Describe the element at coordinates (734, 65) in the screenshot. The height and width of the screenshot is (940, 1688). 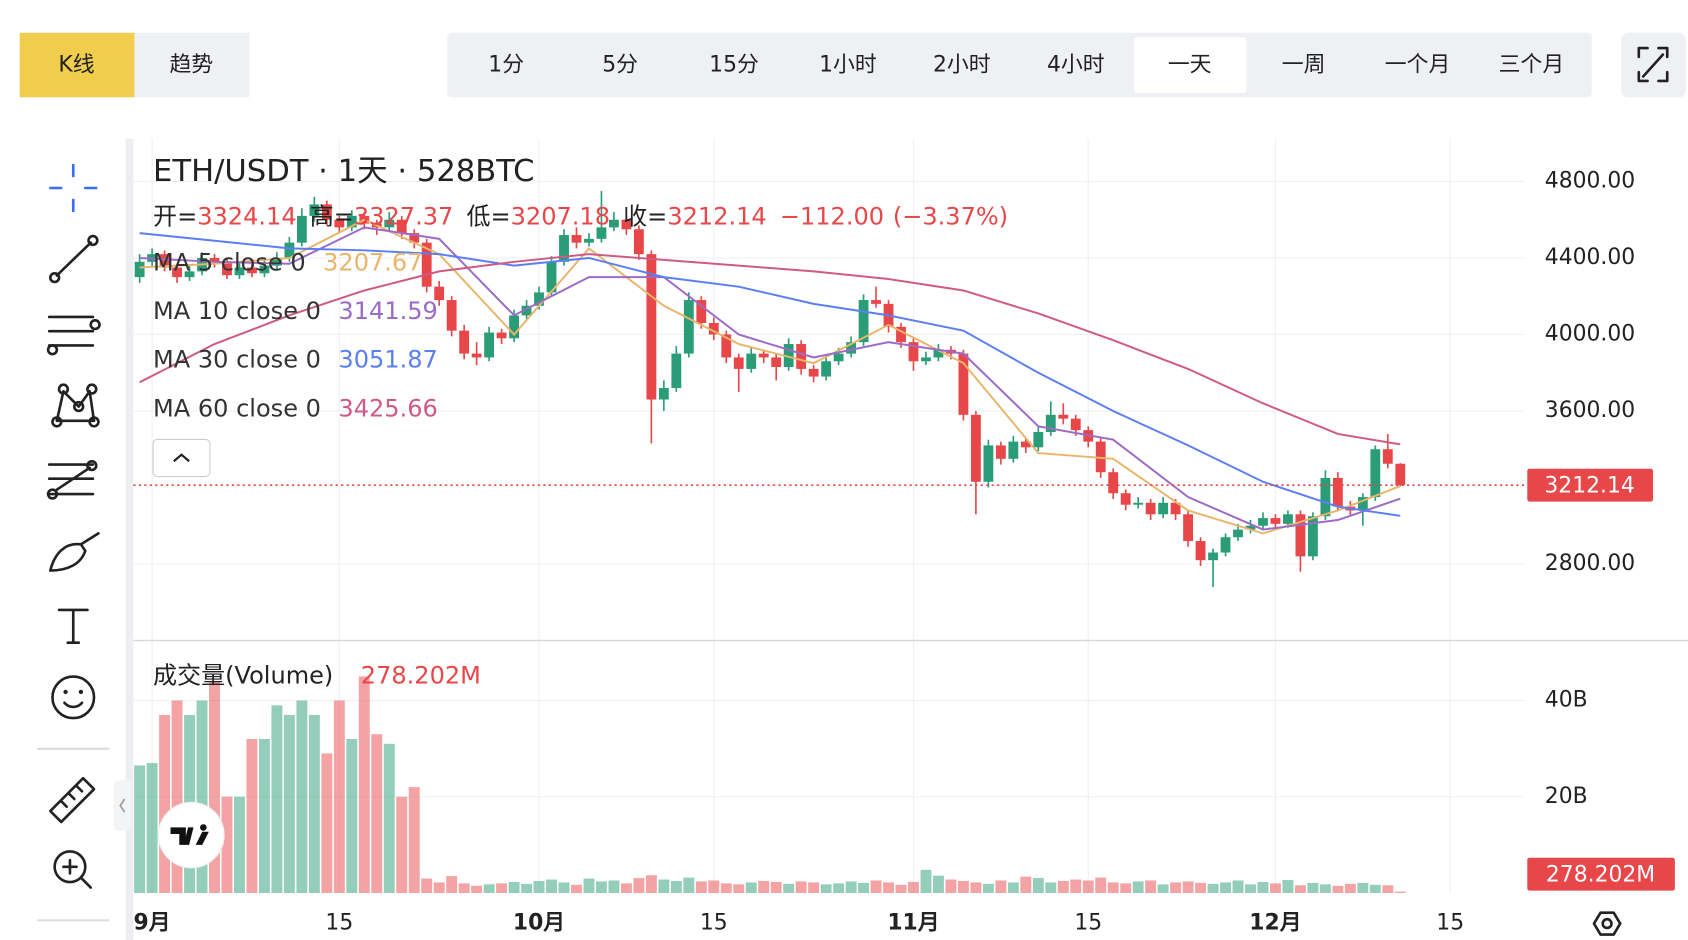
I see `interval-option: 15分` at that location.